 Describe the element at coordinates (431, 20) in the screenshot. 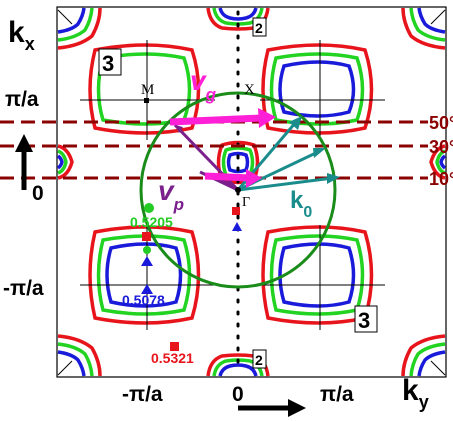

I see `corner-tr-blue` at that location.